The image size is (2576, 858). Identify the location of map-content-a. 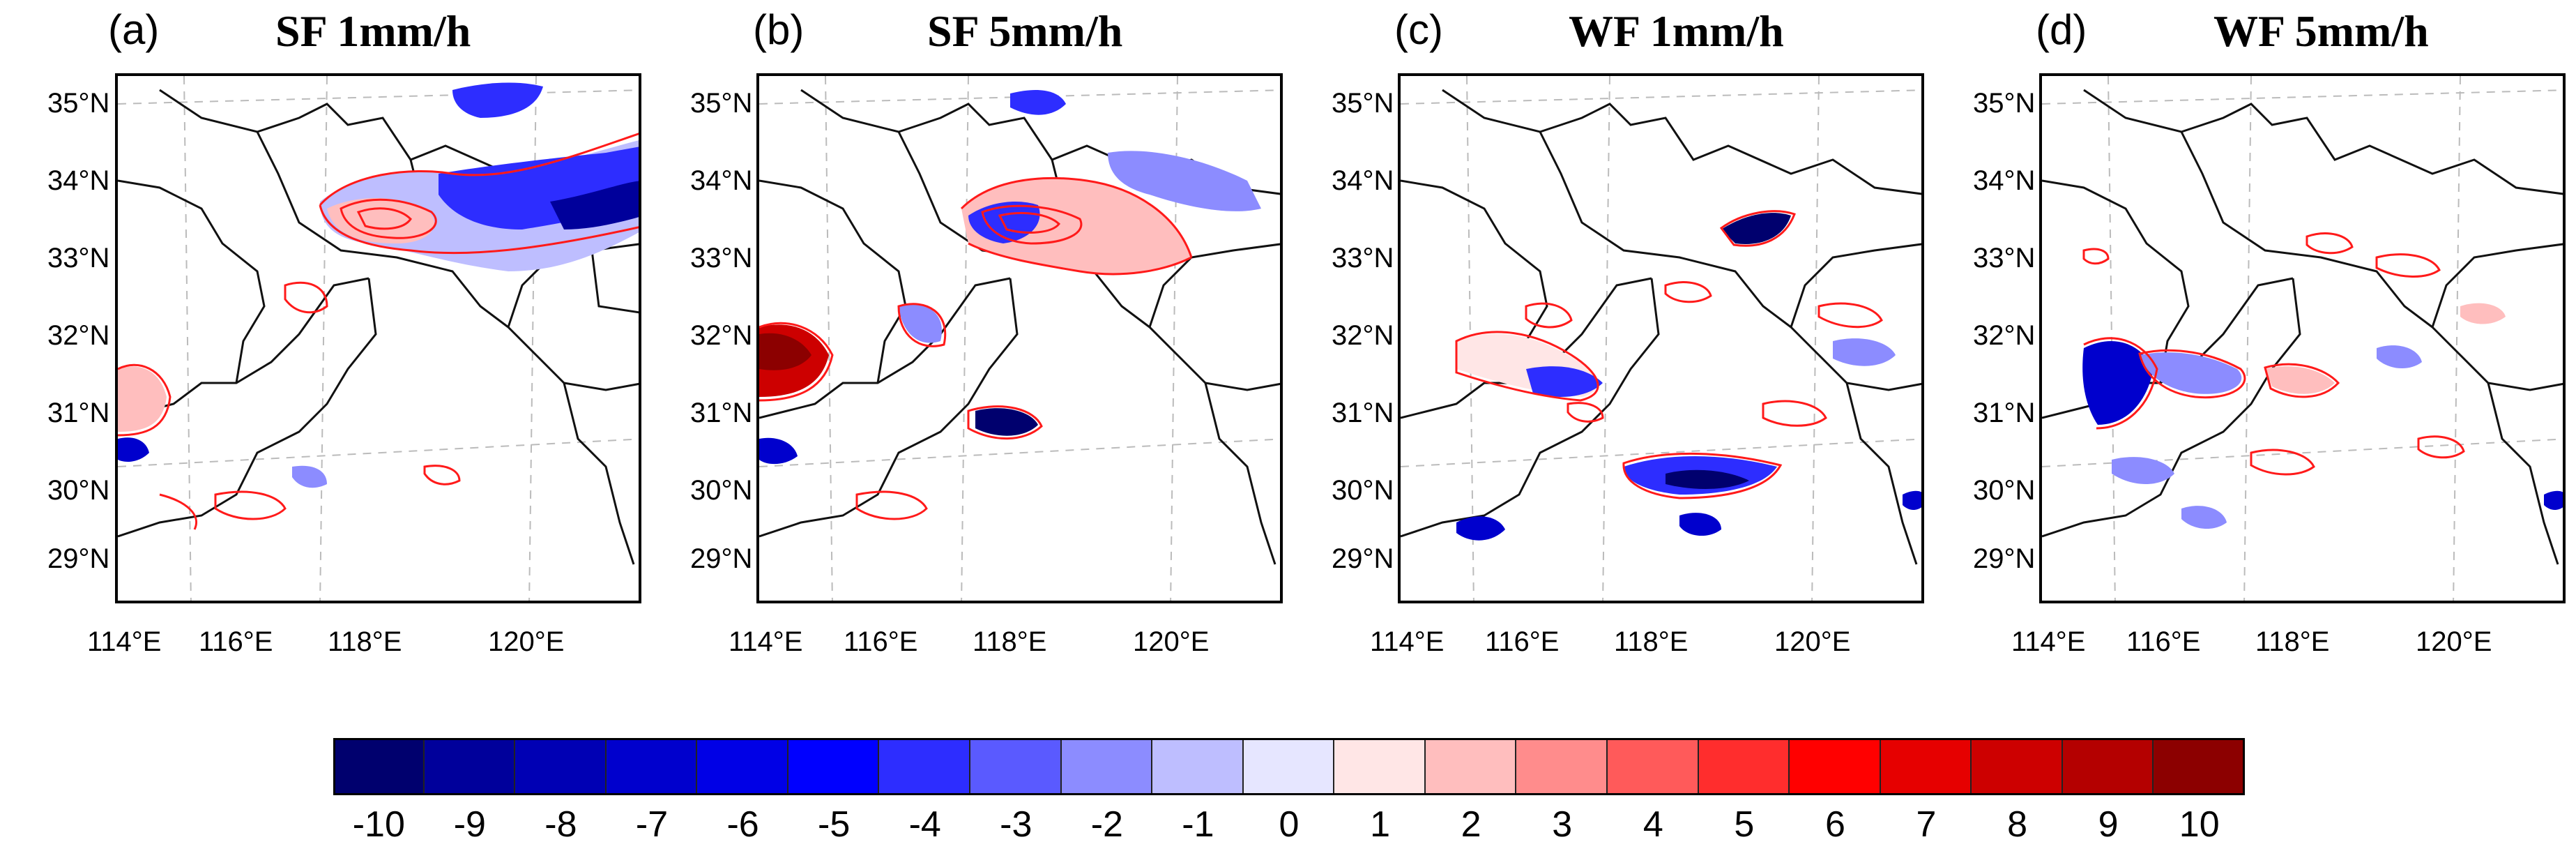
(378, 338).